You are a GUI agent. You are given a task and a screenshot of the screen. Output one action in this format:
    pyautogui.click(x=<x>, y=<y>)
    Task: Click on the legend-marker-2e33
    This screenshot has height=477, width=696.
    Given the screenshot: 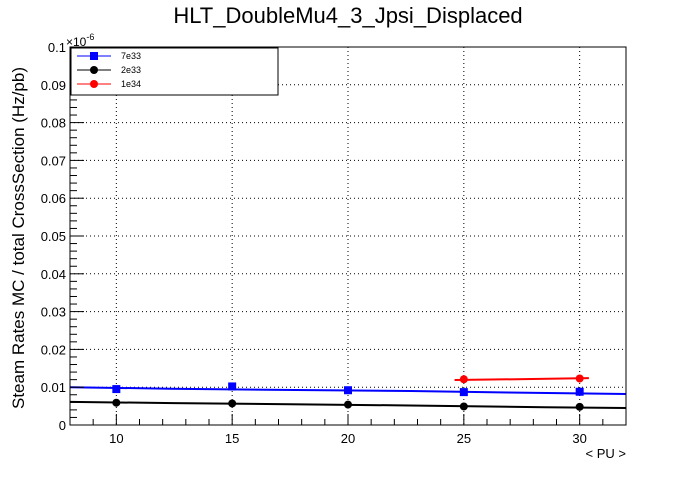 What is the action you would take?
    pyautogui.click(x=94, y=70)
    